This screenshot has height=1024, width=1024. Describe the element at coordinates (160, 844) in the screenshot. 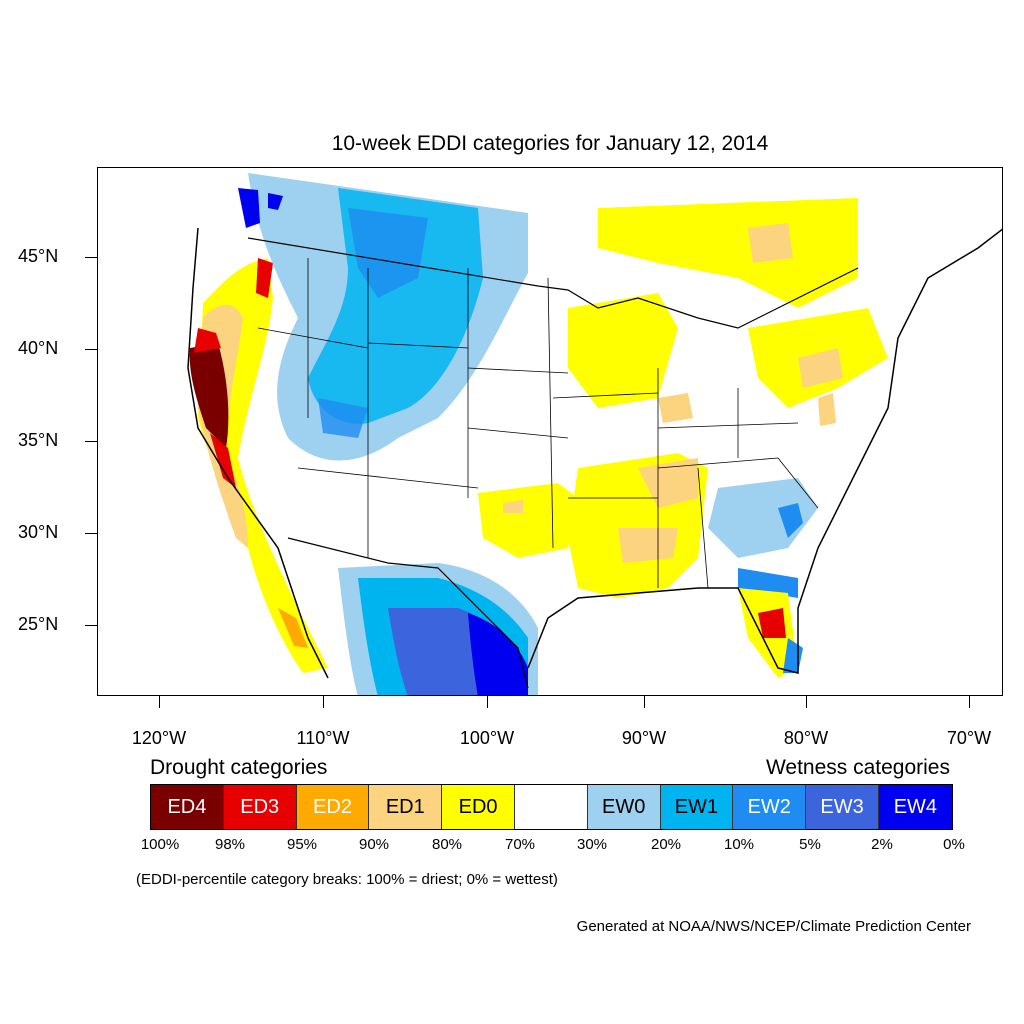

I see `pct-label-100: 100%` at that location.